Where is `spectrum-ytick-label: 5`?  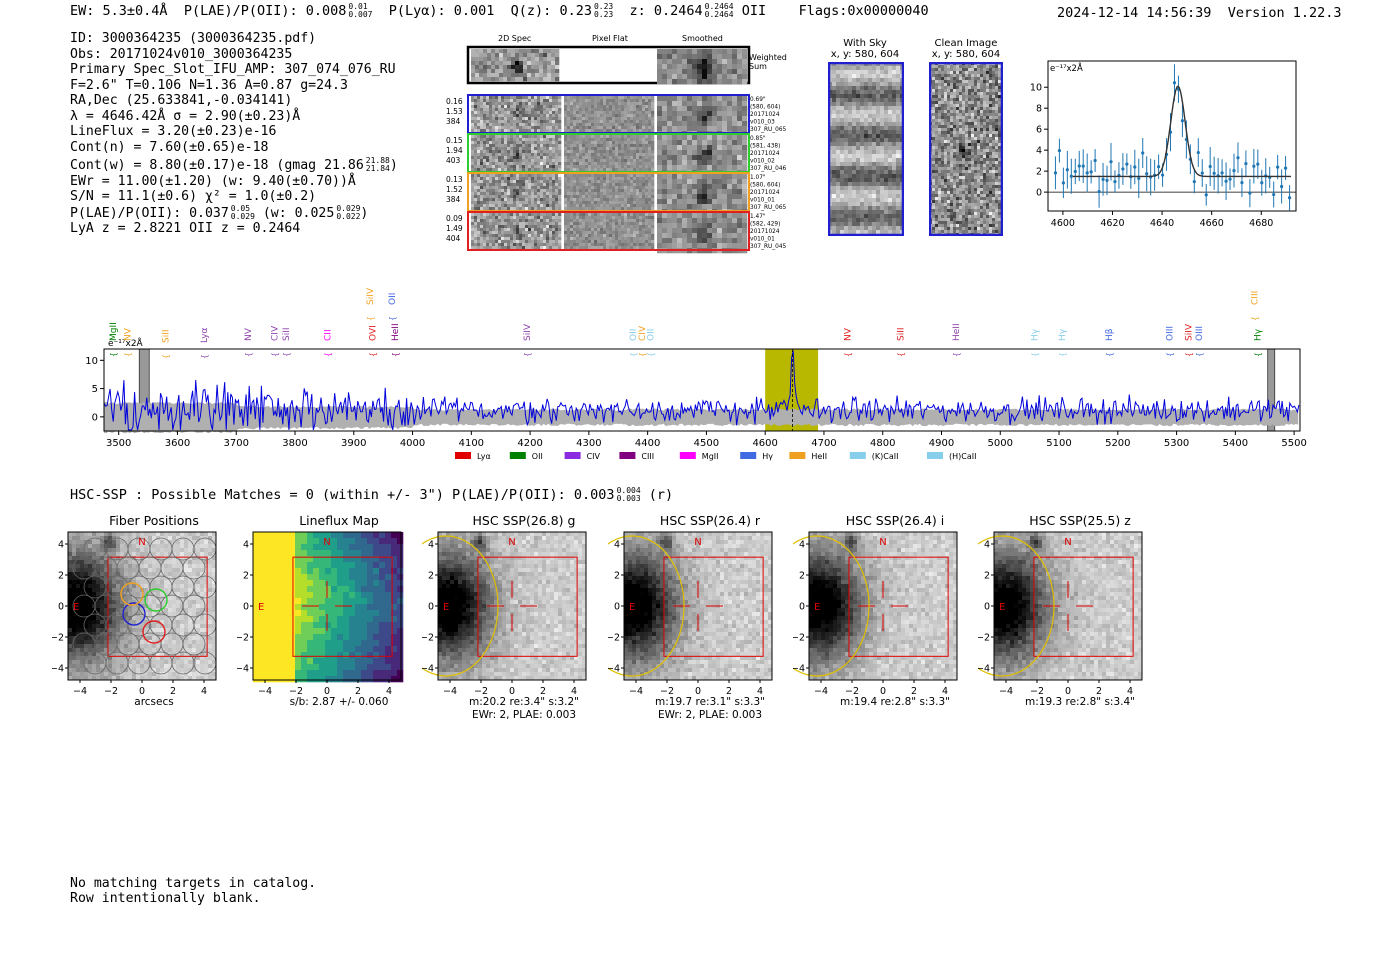
spectrum-ytick-label: 5 is located at coordinates (95, 389).